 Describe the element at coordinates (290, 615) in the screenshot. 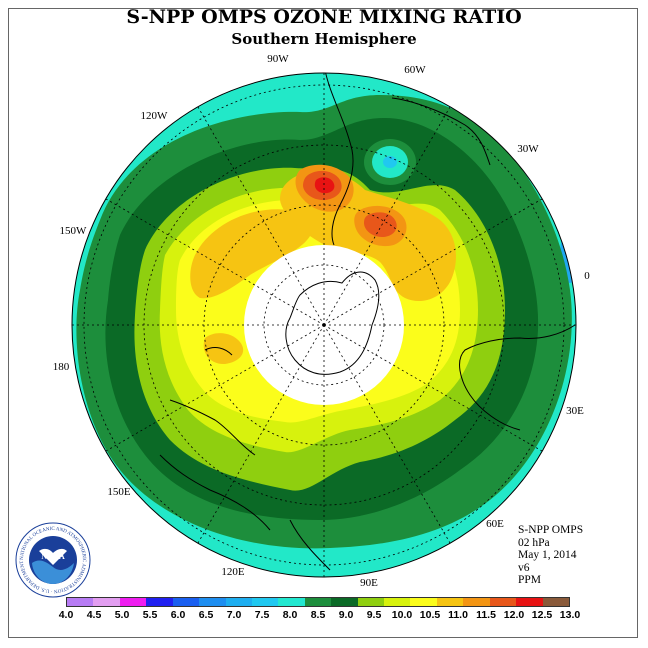

I see `colorbar-tick-label: 8.0` at that location.